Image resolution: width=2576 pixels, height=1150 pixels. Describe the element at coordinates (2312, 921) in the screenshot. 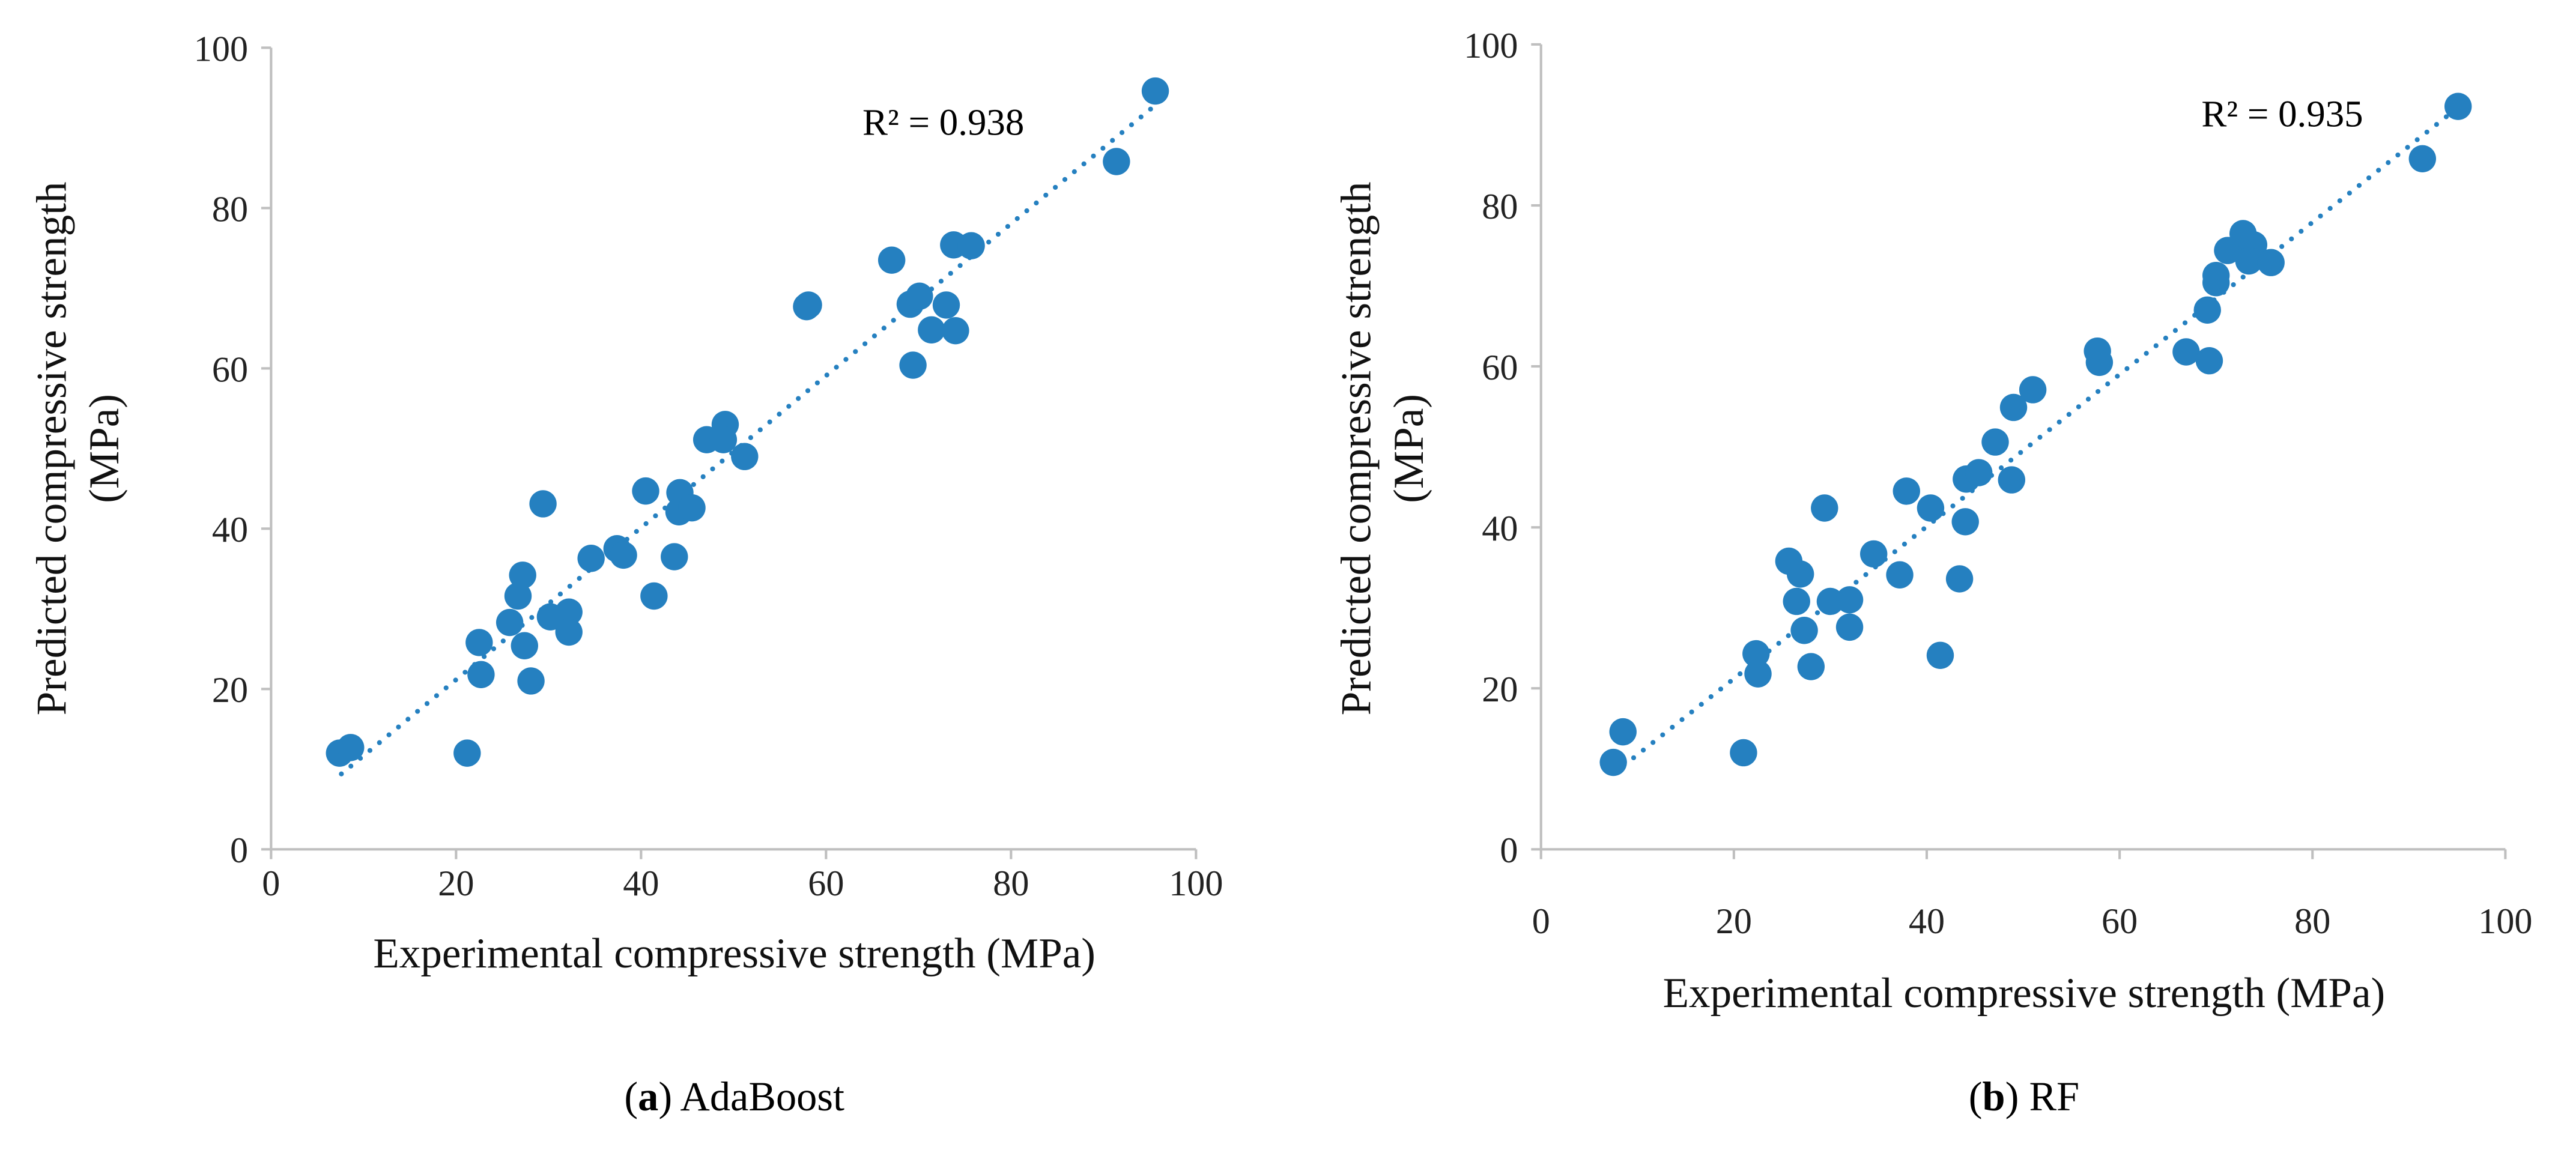

I see `x-tick-label: 80` at that location.